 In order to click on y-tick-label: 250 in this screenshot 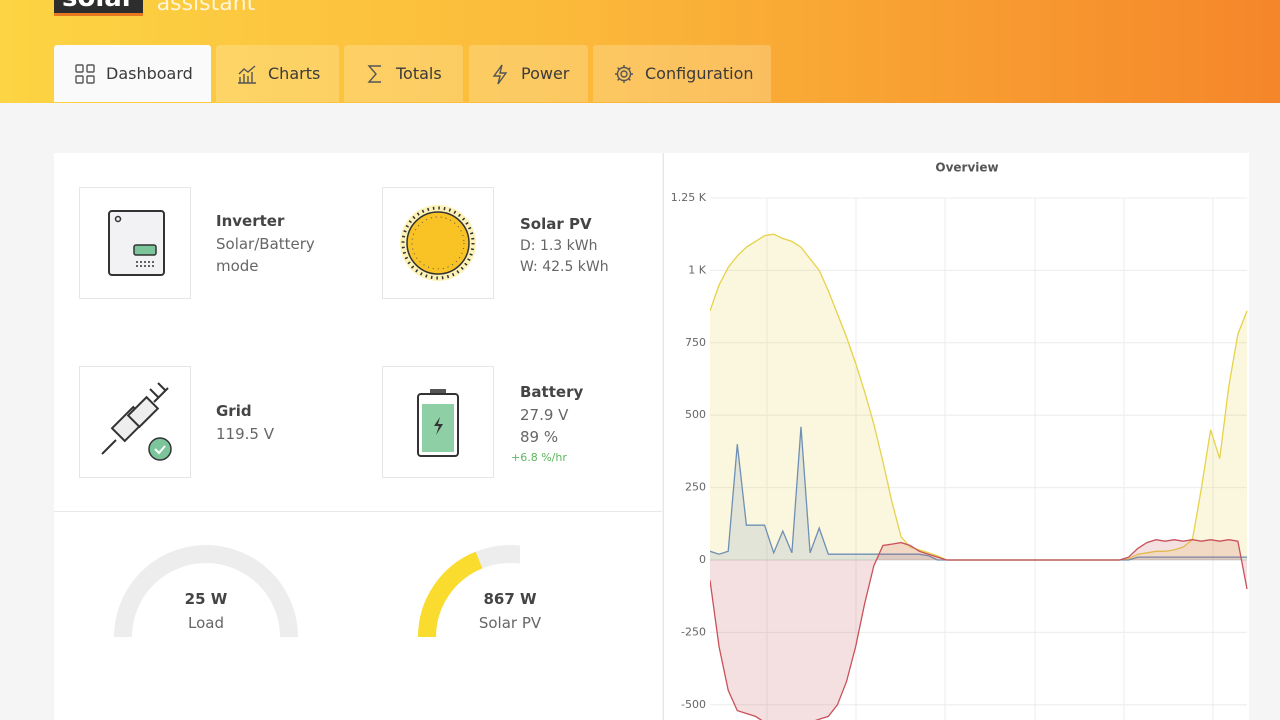, I will do `click(695, 487)`.